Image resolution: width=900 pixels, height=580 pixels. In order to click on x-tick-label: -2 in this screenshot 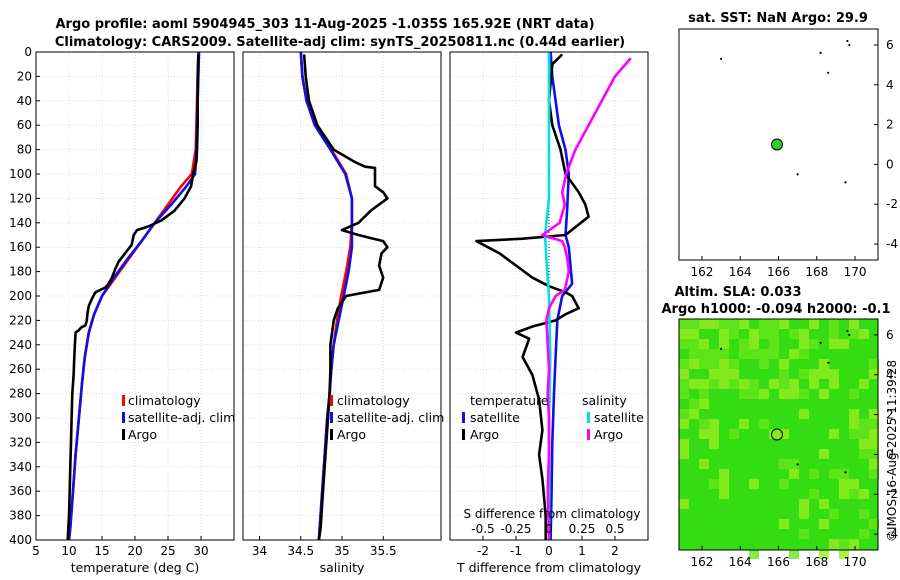, I will do `click(483, 551)`.